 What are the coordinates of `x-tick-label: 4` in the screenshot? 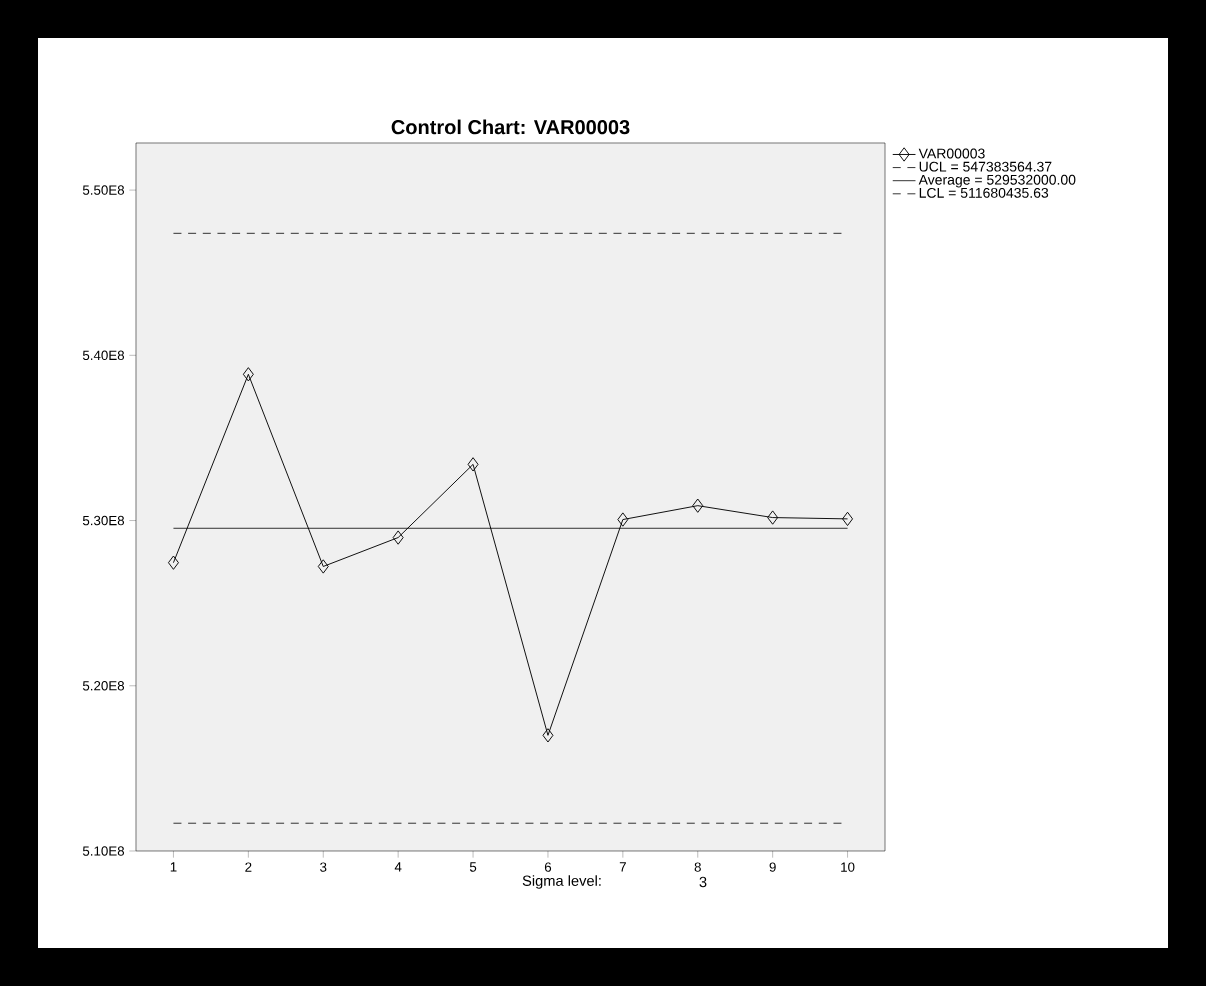 It's located at (398, 867).